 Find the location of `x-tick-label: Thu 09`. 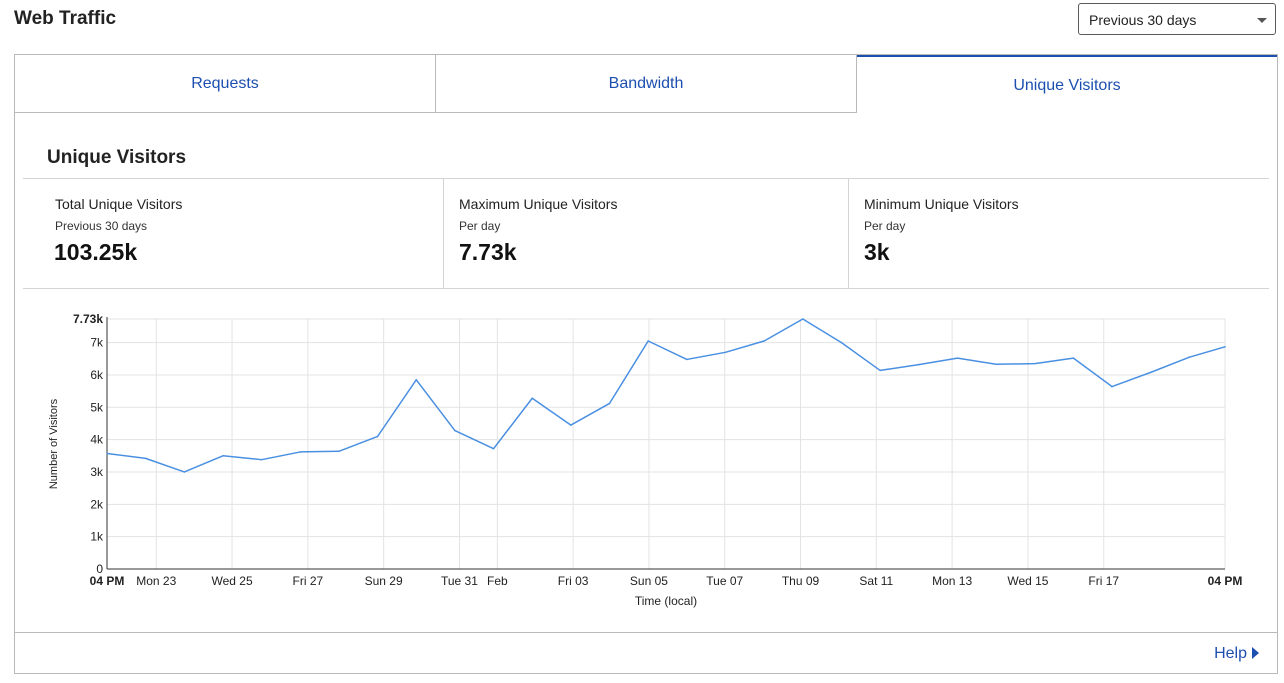

x-tick-label: Thu 09 is located at coordinates (801, 581).